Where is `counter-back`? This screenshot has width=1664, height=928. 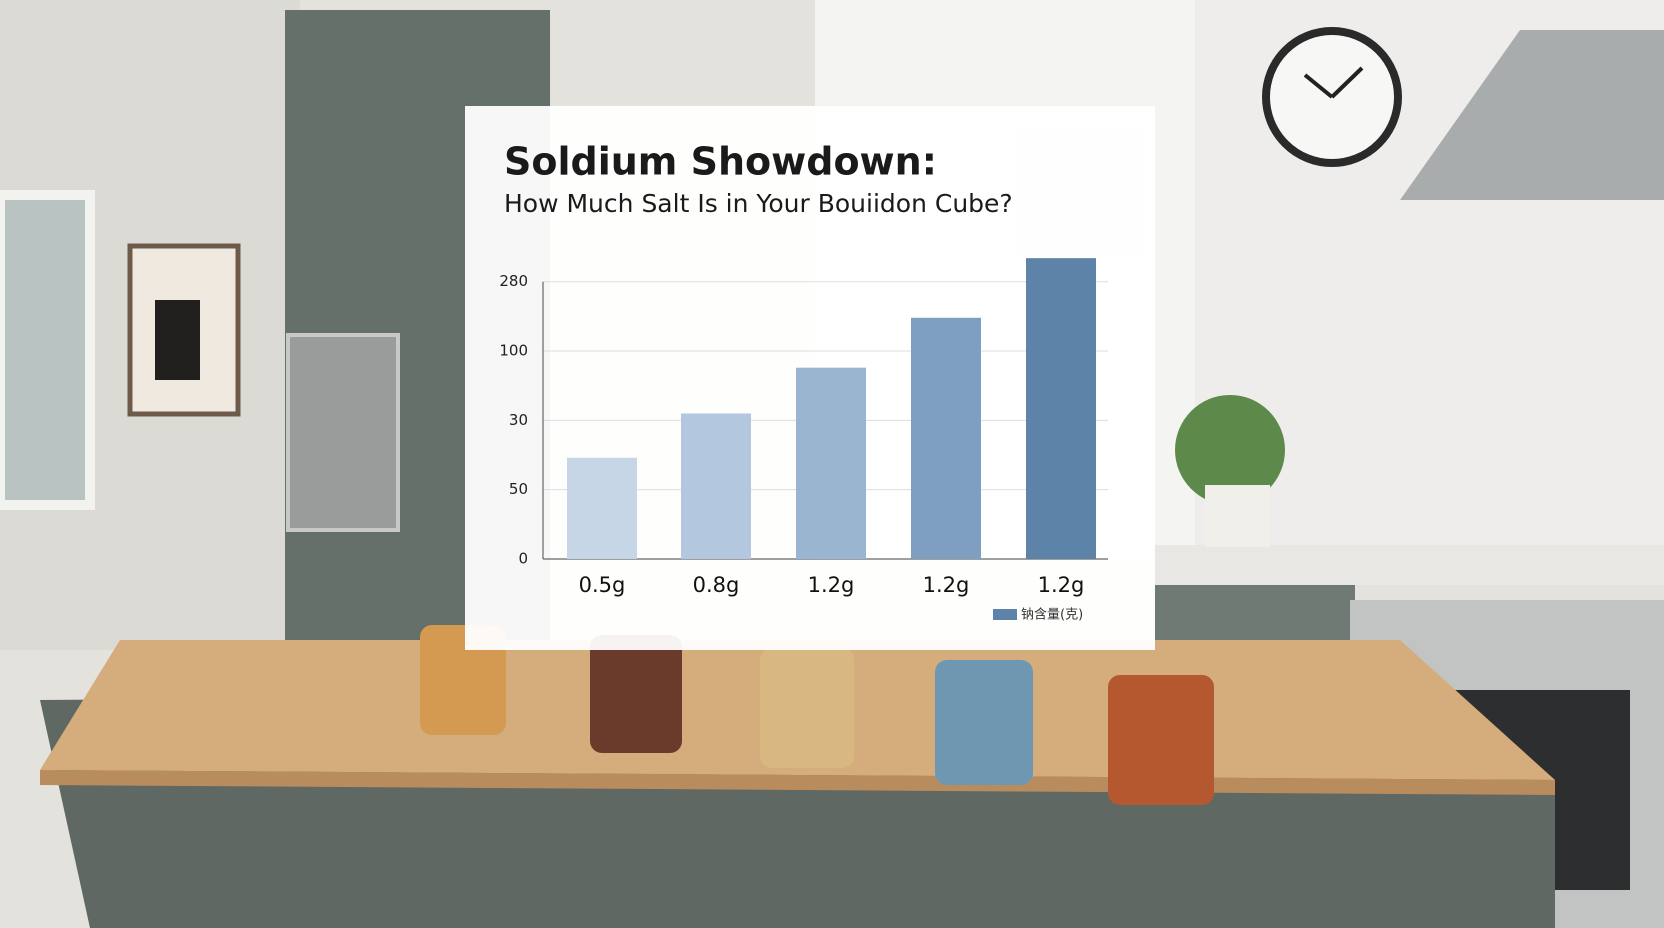
counter-back is located at coordinates (1409, 565).